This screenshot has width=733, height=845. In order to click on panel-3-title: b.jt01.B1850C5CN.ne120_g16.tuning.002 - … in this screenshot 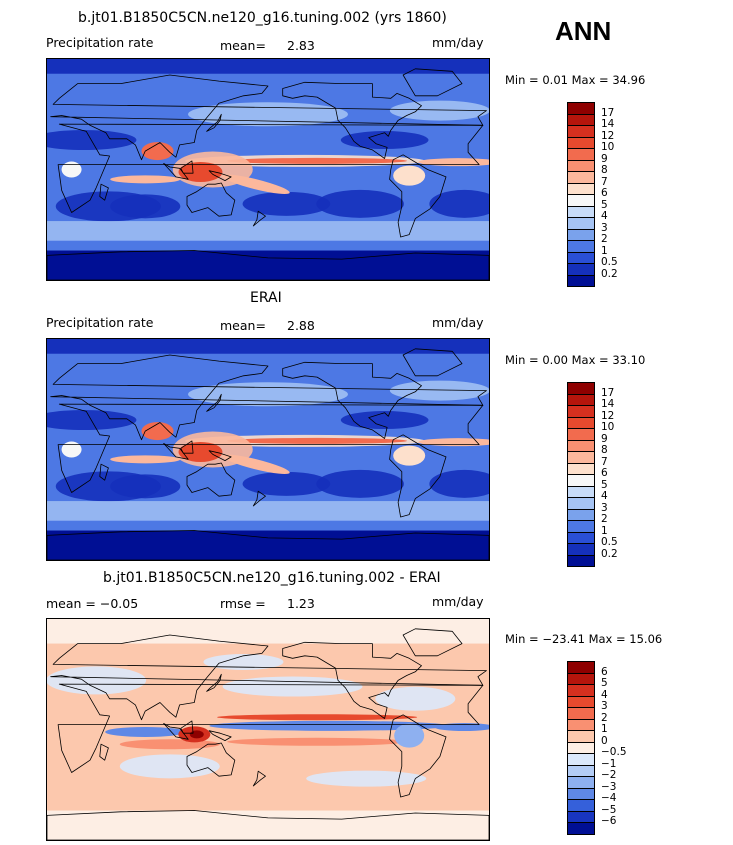, I will do `click(272, 578)`.